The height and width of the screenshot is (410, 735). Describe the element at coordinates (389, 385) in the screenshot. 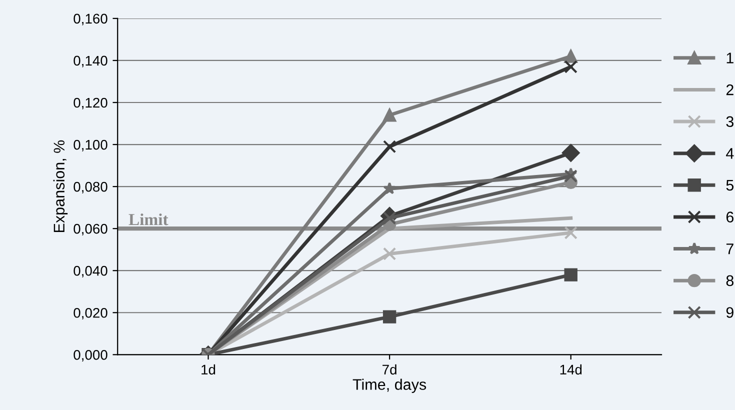

I see `x-axis-title: Time, days` at that location.